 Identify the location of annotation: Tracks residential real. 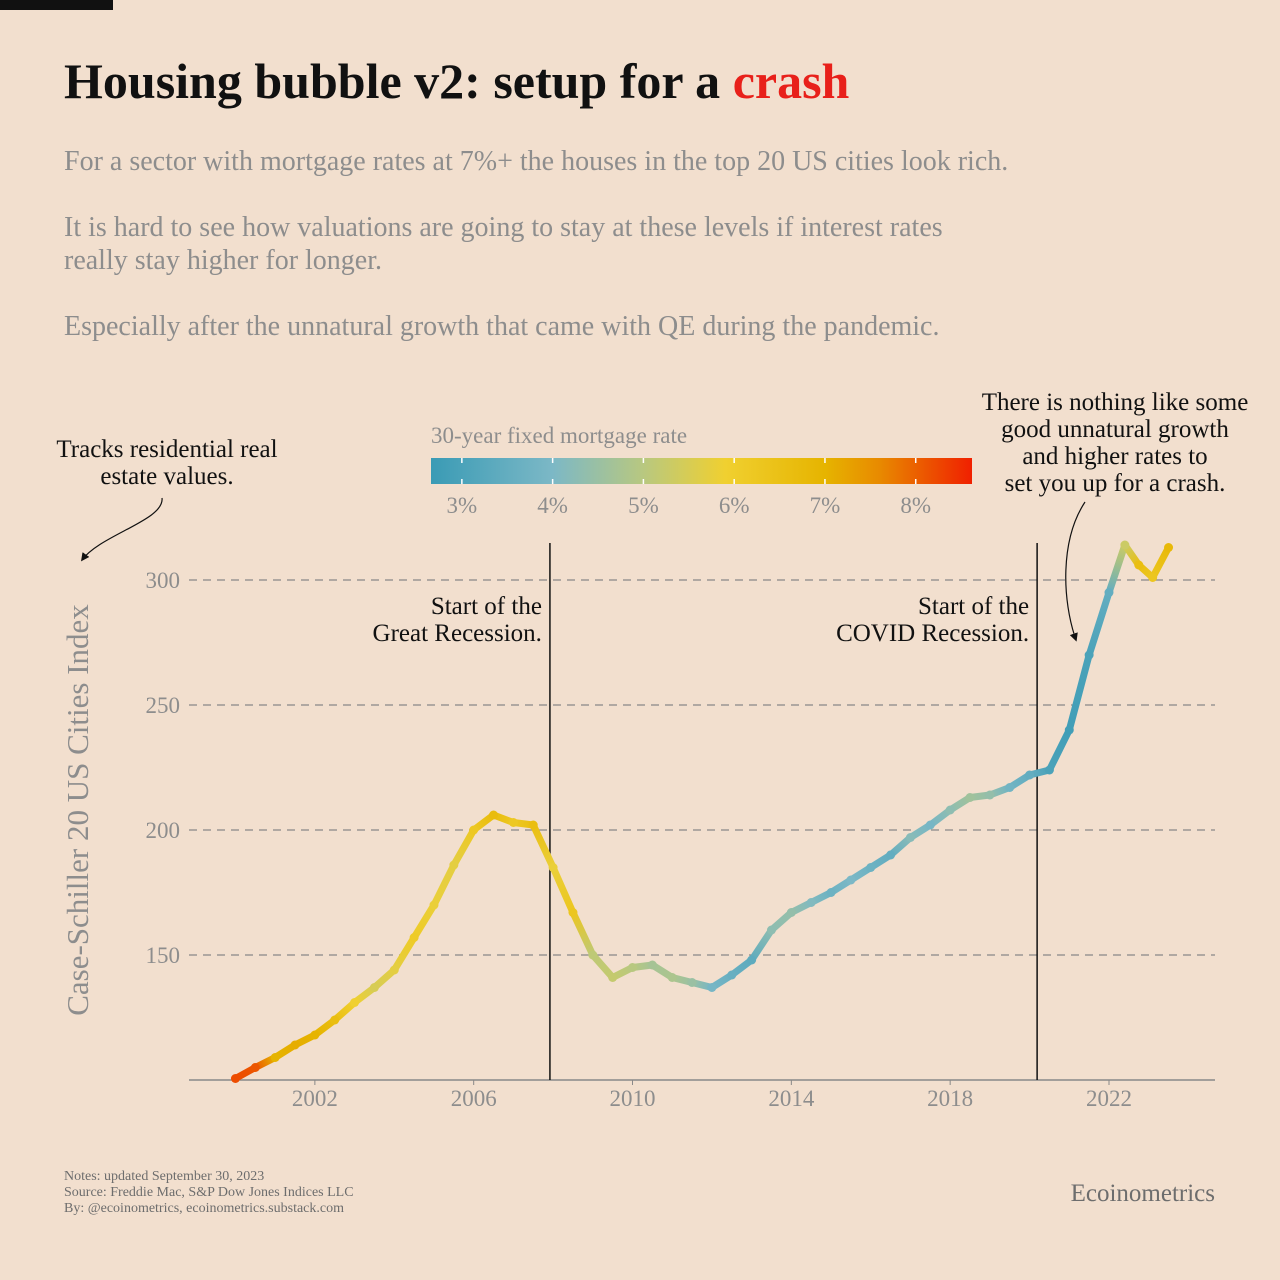
(166, 449).